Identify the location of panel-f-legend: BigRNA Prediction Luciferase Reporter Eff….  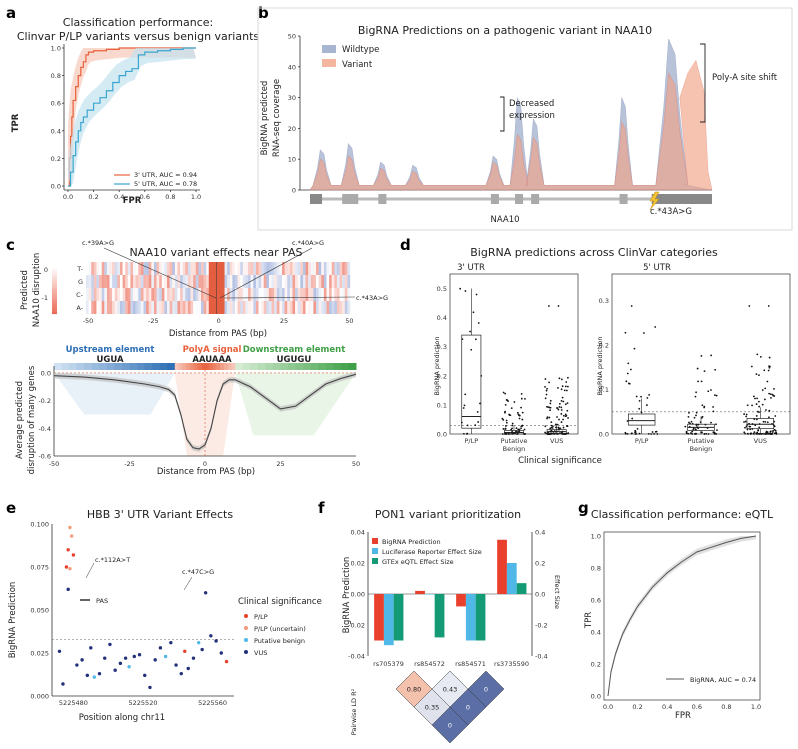
(427, 552).